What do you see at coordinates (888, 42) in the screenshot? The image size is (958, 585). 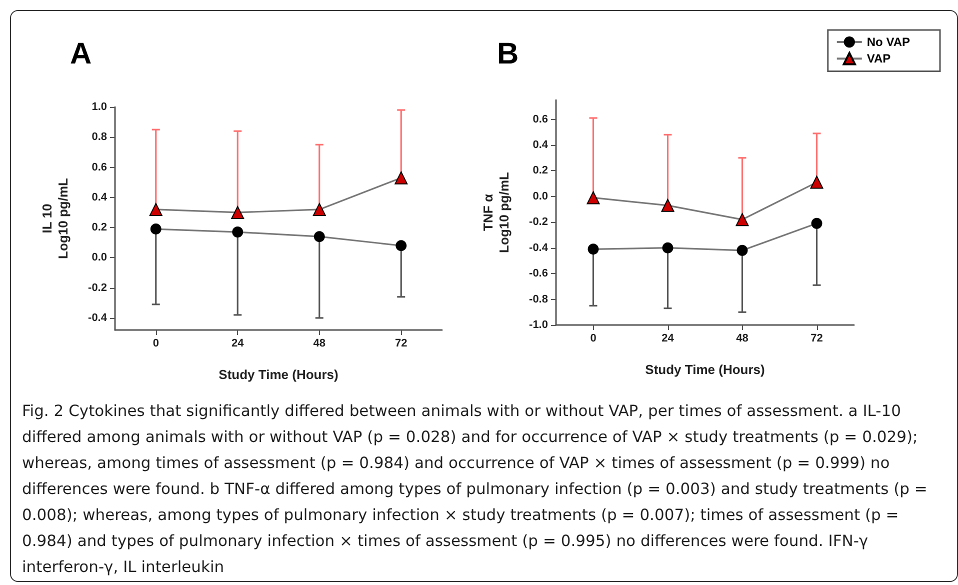 I see `legend-label: No VAP` at bounding box center [888, 42].